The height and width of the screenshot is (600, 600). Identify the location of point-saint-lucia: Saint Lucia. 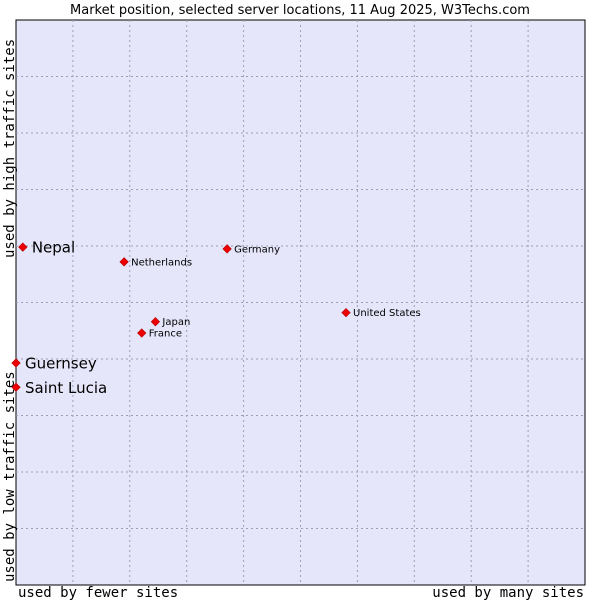
(59, 388).